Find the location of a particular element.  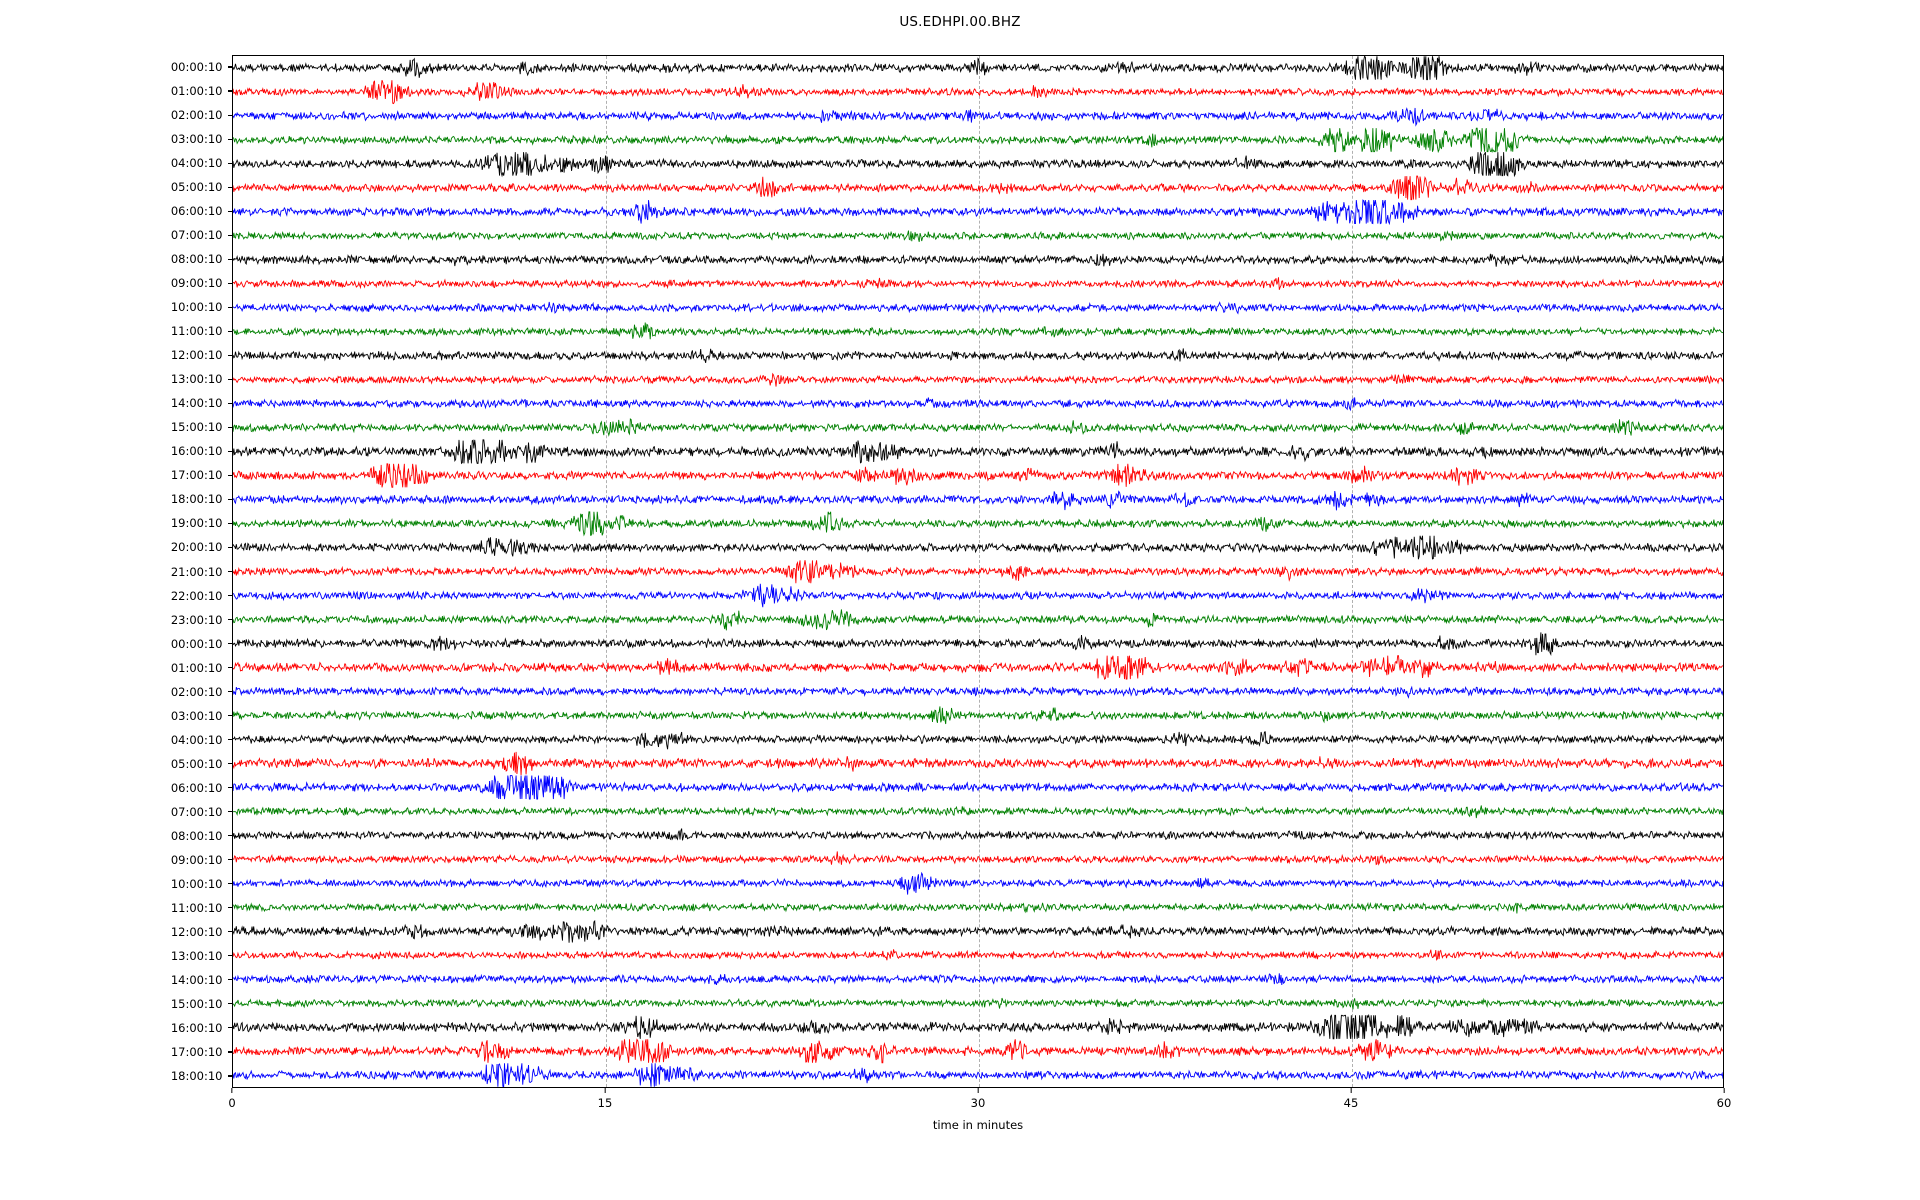

x-tick-label: 30 is located at coordinates (978, 1102).